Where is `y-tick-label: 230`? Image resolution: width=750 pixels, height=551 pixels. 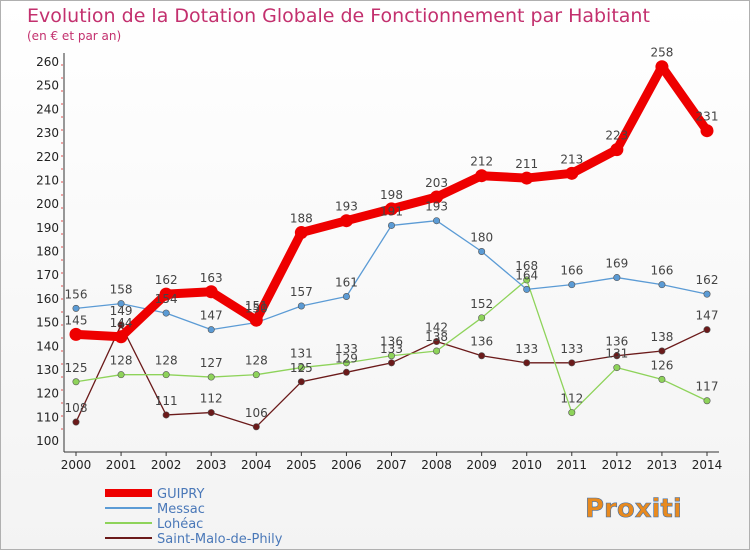
y-tick-label: 230 is located at coordinates (47, 133).